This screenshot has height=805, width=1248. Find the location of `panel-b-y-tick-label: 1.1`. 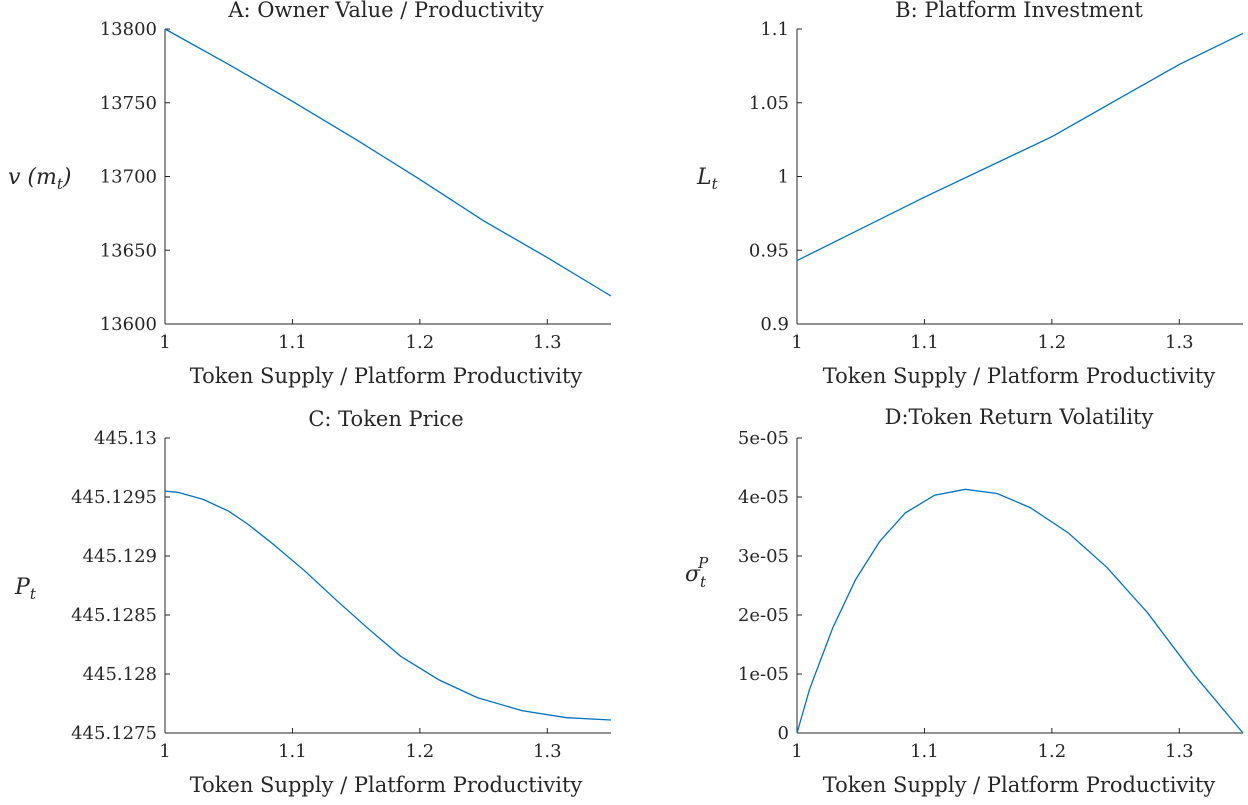

panel-b-y-tick-label: 1.1 is located at coordinates (774, 29).